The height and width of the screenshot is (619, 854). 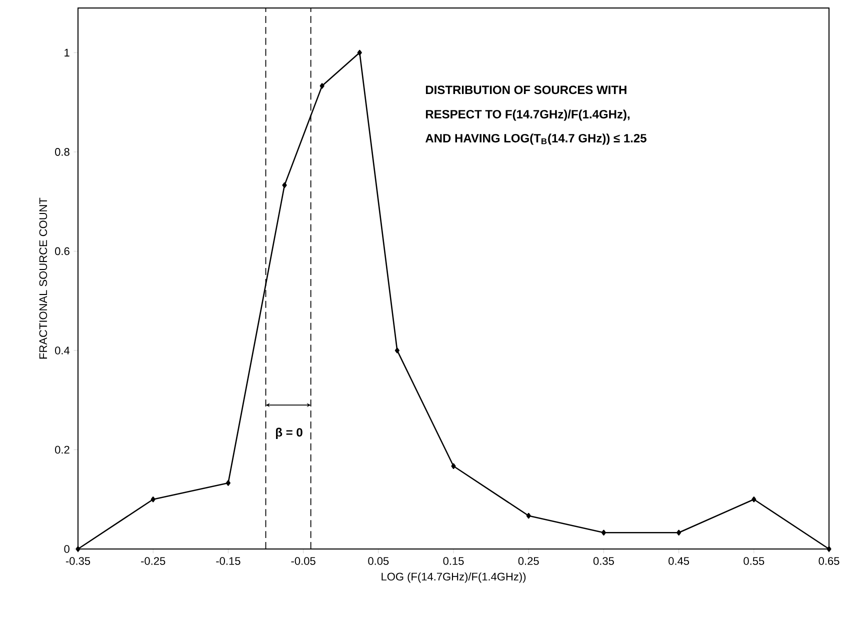 I want to click on annotation: RESPECT TO F(14.7GHz)/F(1.4GHz),, so click(x=528, y=115).